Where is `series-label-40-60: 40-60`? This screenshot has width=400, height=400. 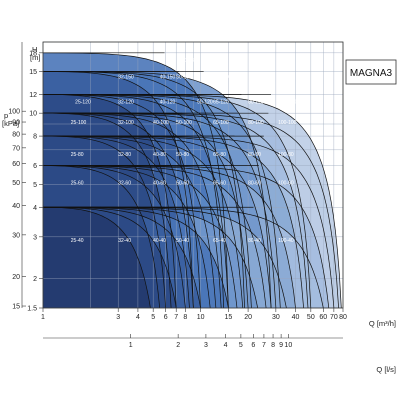
series-label-40-60: 40-60 is located at coordinates (159, 183).